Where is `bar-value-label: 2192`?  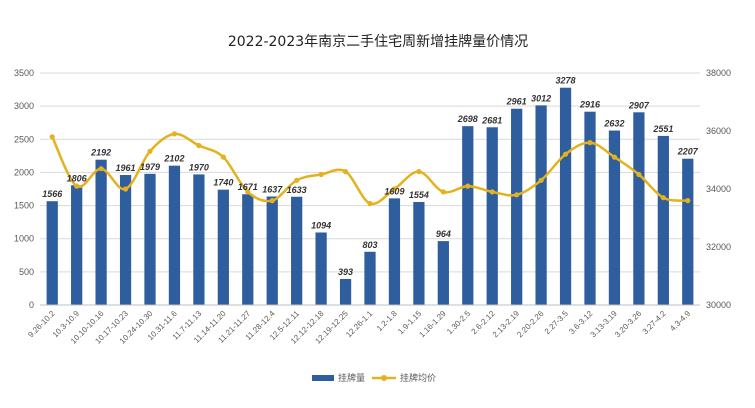 bar-value-label: 2192 is located at coordinates (100, 153).